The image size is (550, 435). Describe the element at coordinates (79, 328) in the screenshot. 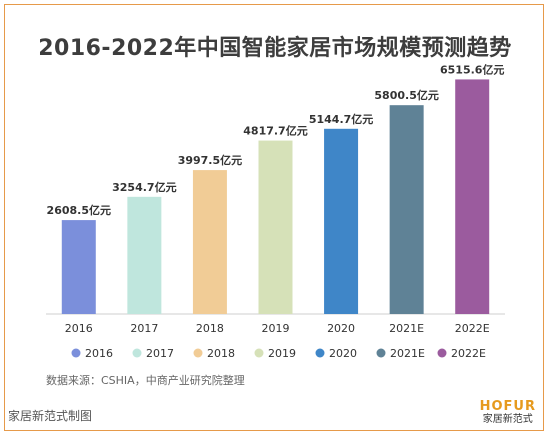

I see `x-tick-label-2016: 2016` at that location.